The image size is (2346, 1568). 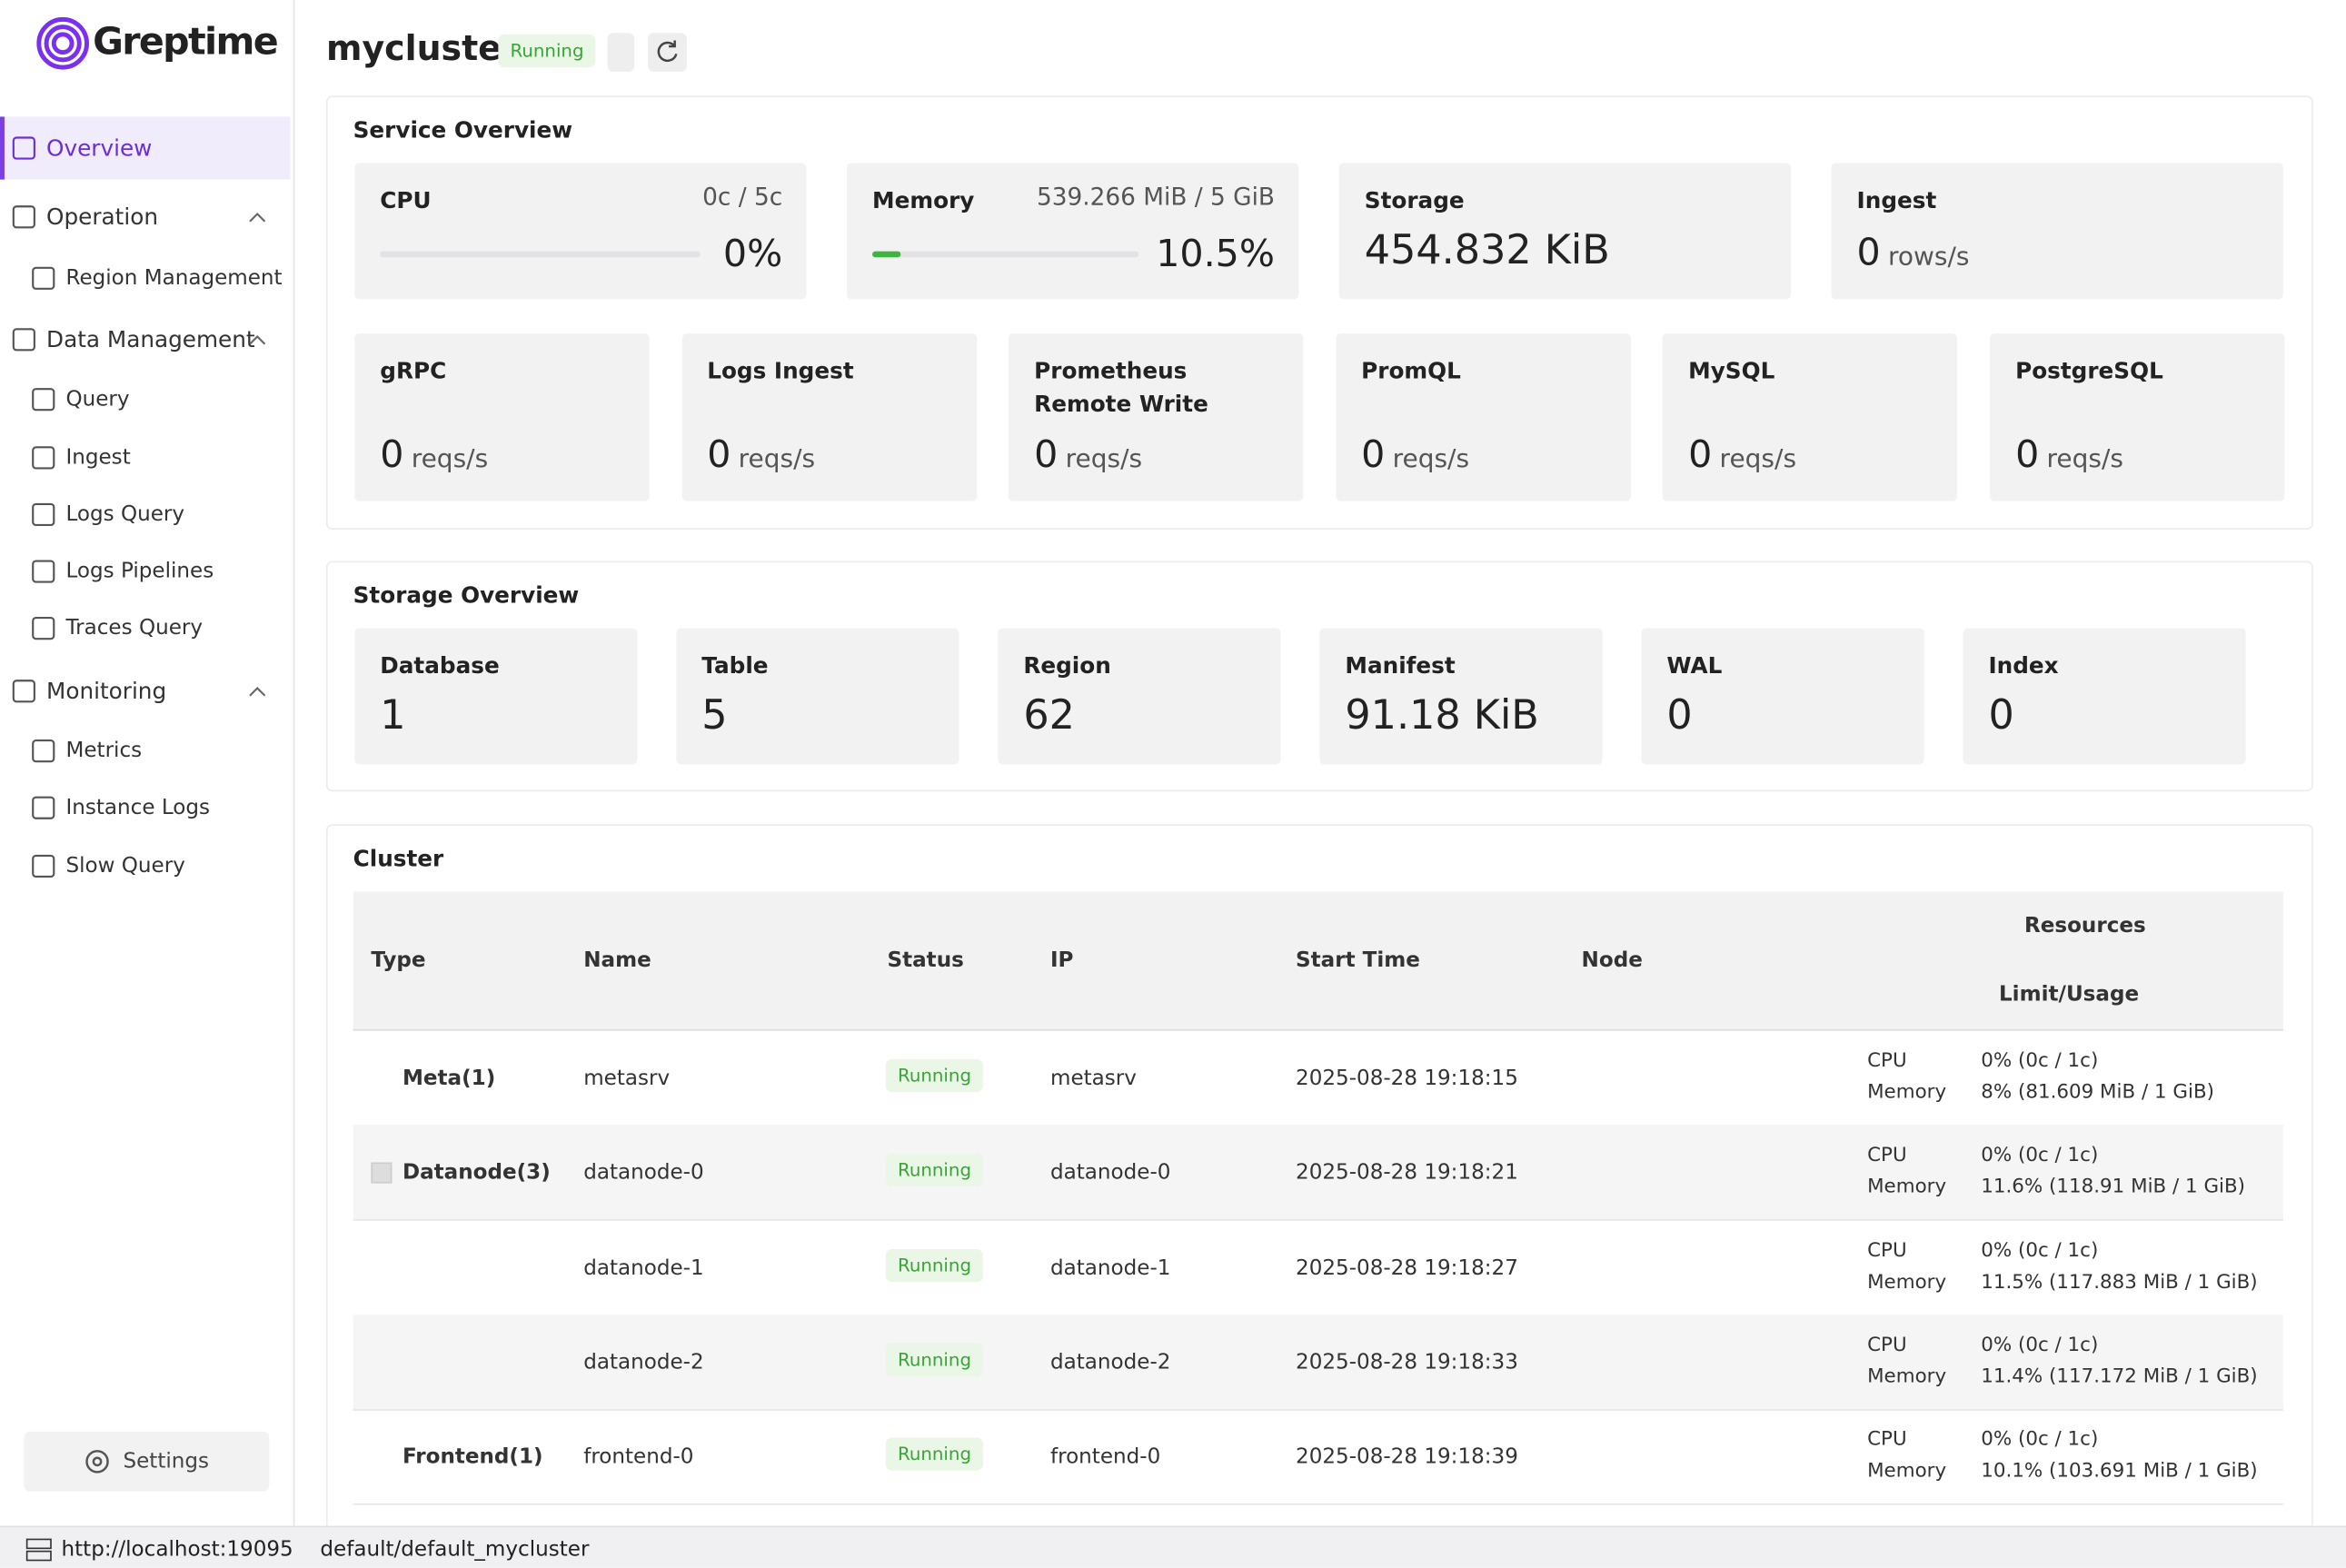 What do you see at coordinates (413, 371) in the screenshot?
I see `card-label: gRPC` at bounding box center [413, 371].